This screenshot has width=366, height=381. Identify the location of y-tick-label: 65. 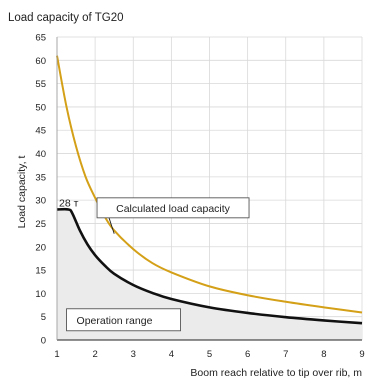
(40, 38).